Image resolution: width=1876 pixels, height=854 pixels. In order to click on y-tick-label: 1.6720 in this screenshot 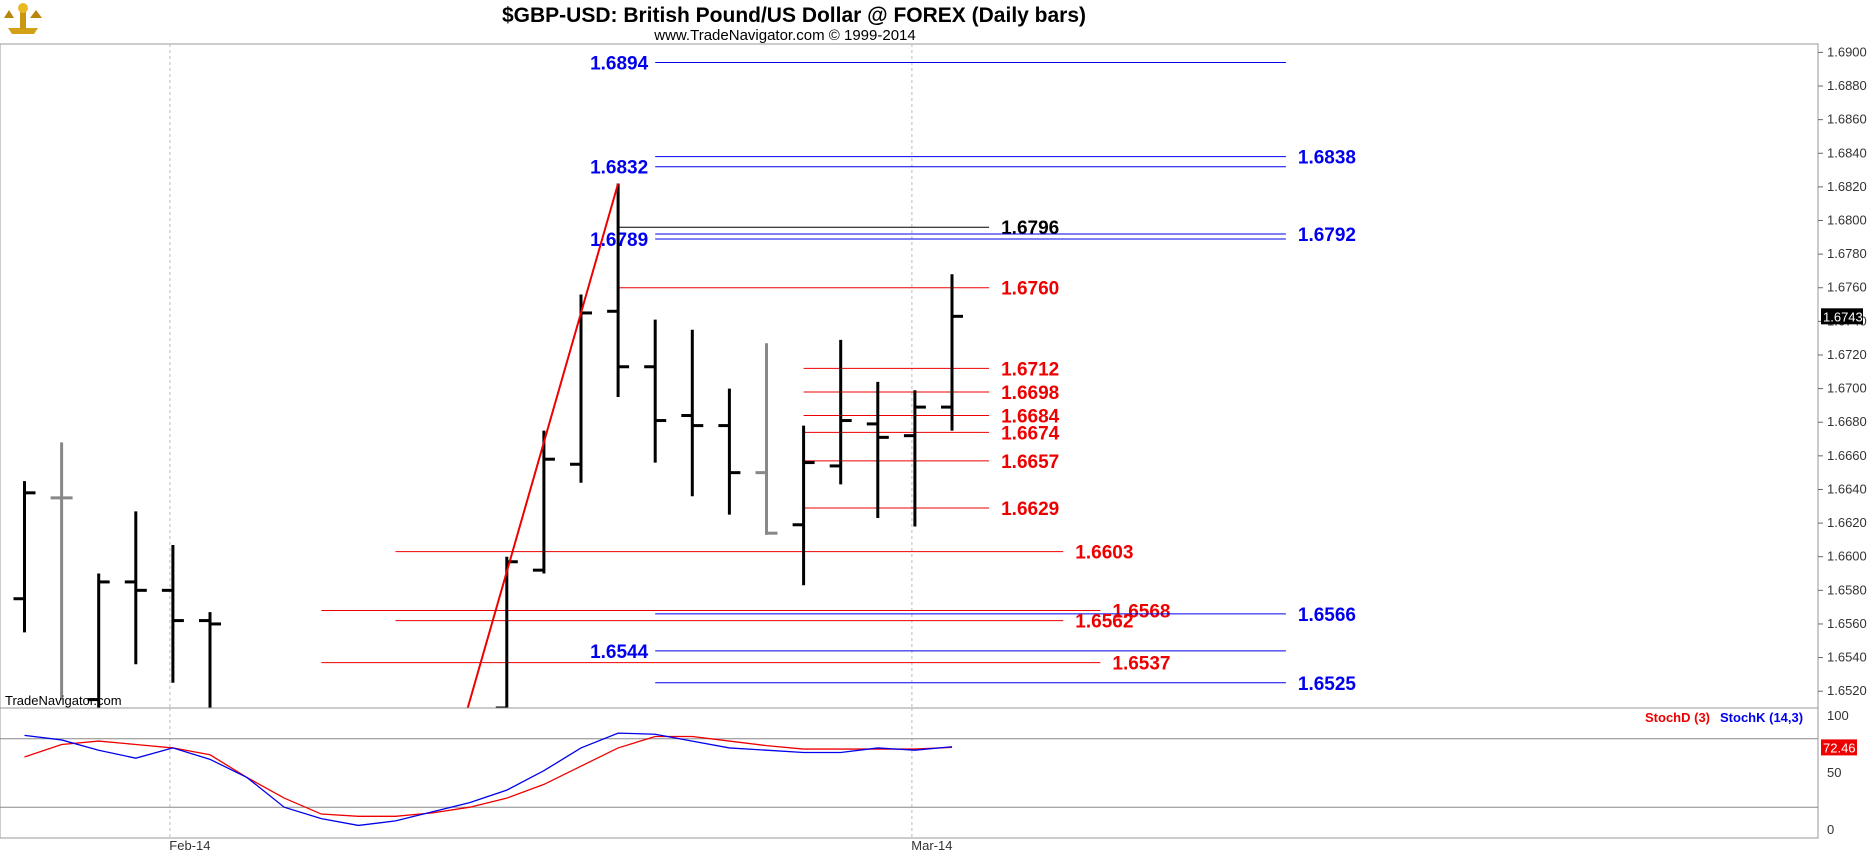, I will do `click(1847, 354)`.